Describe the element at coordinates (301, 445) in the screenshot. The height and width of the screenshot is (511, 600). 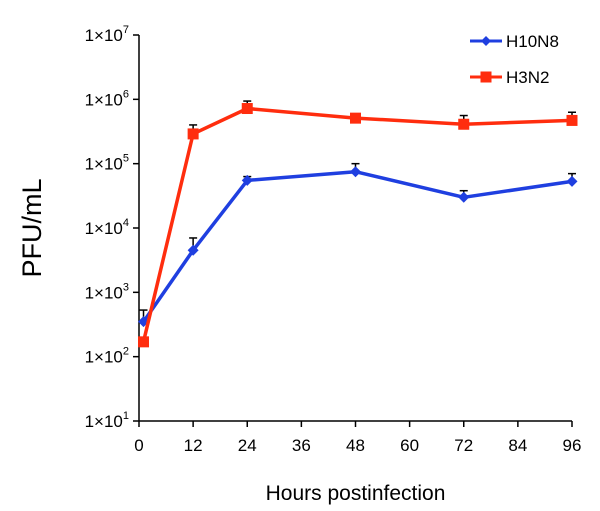
I see `x-tick-label: 36` at that location.